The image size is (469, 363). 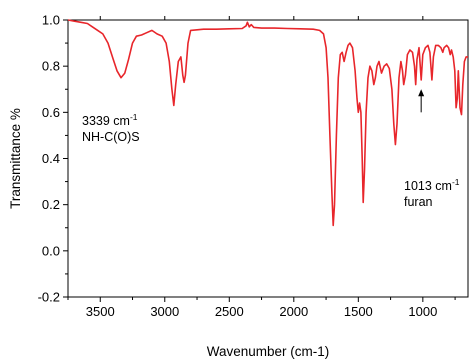 I want to click on y-tick-label: 0.6, so click(x=51, y=112).